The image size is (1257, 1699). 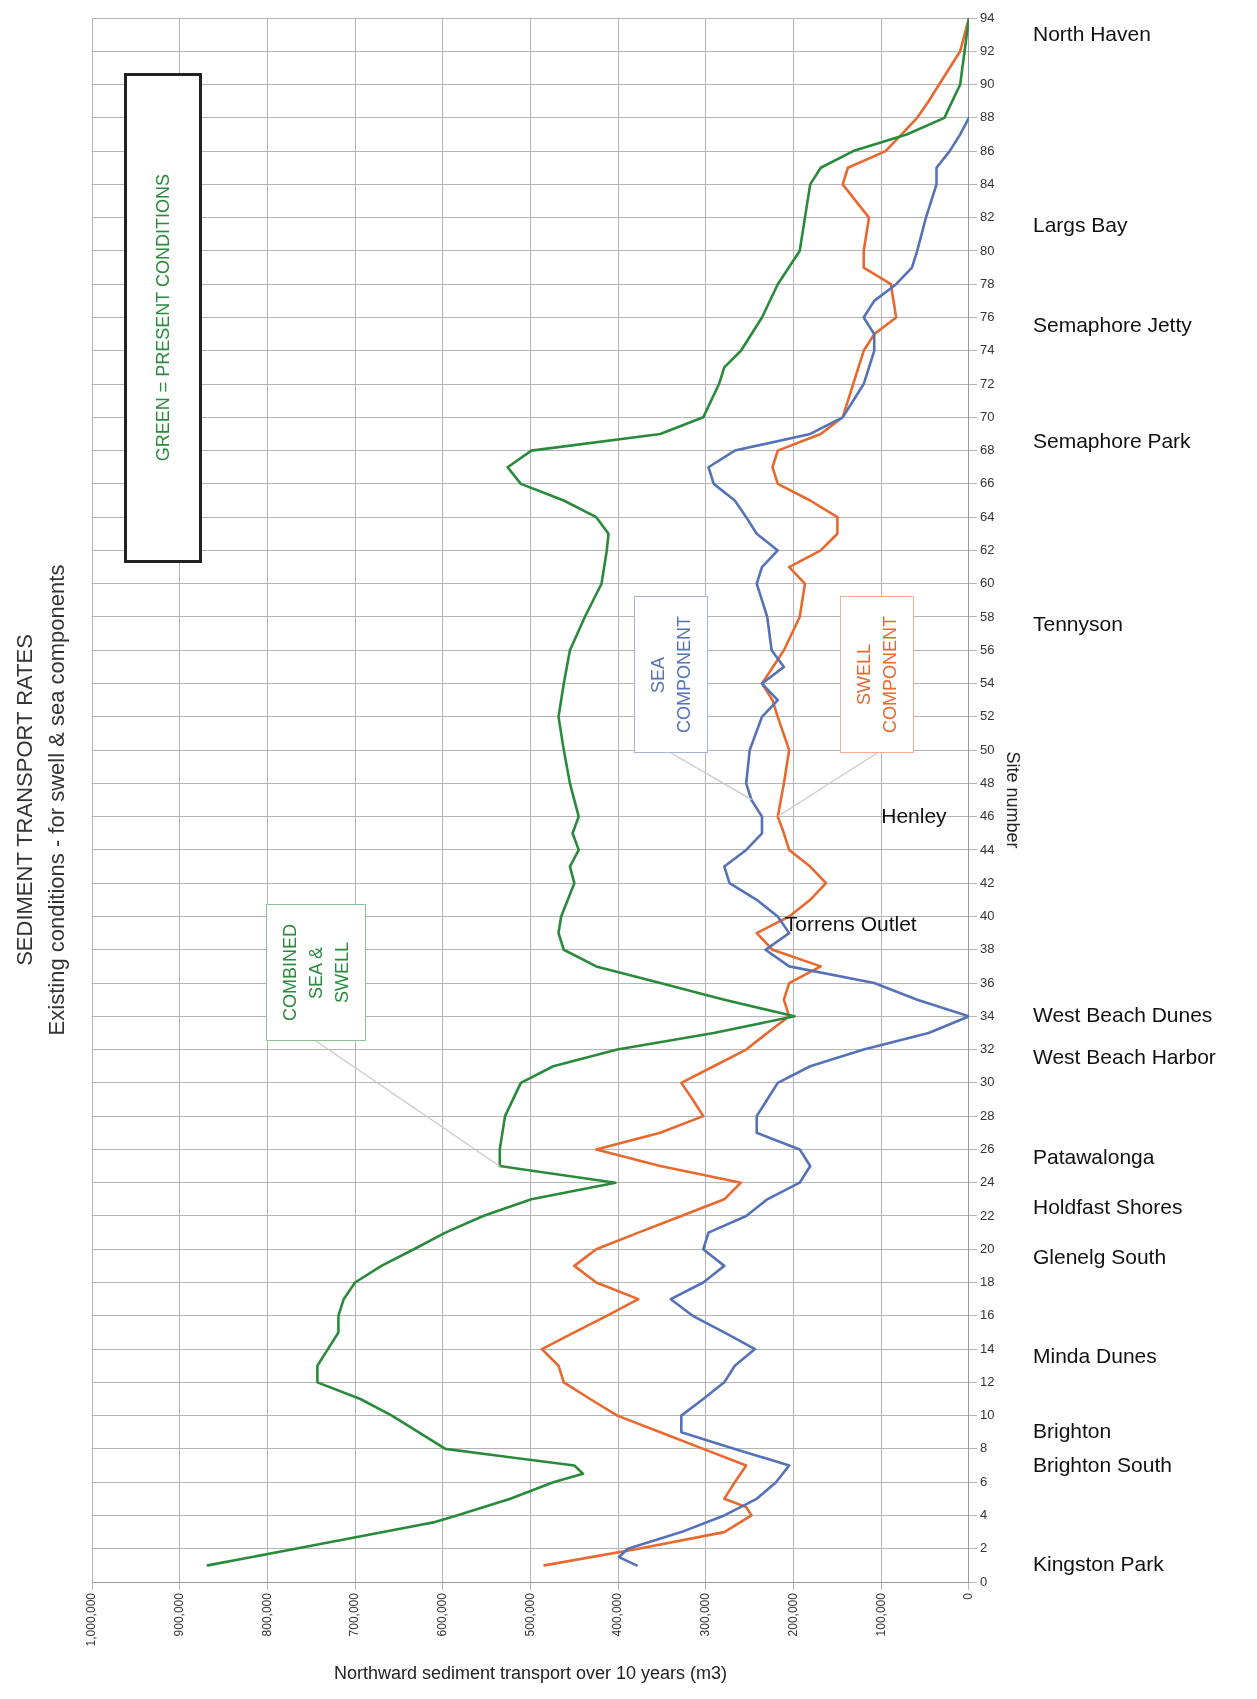 What do you see at coordinates (1100, 1257) in the screenshot?
I see `text: Glenelg South` at bounding box center [1100, 1257].